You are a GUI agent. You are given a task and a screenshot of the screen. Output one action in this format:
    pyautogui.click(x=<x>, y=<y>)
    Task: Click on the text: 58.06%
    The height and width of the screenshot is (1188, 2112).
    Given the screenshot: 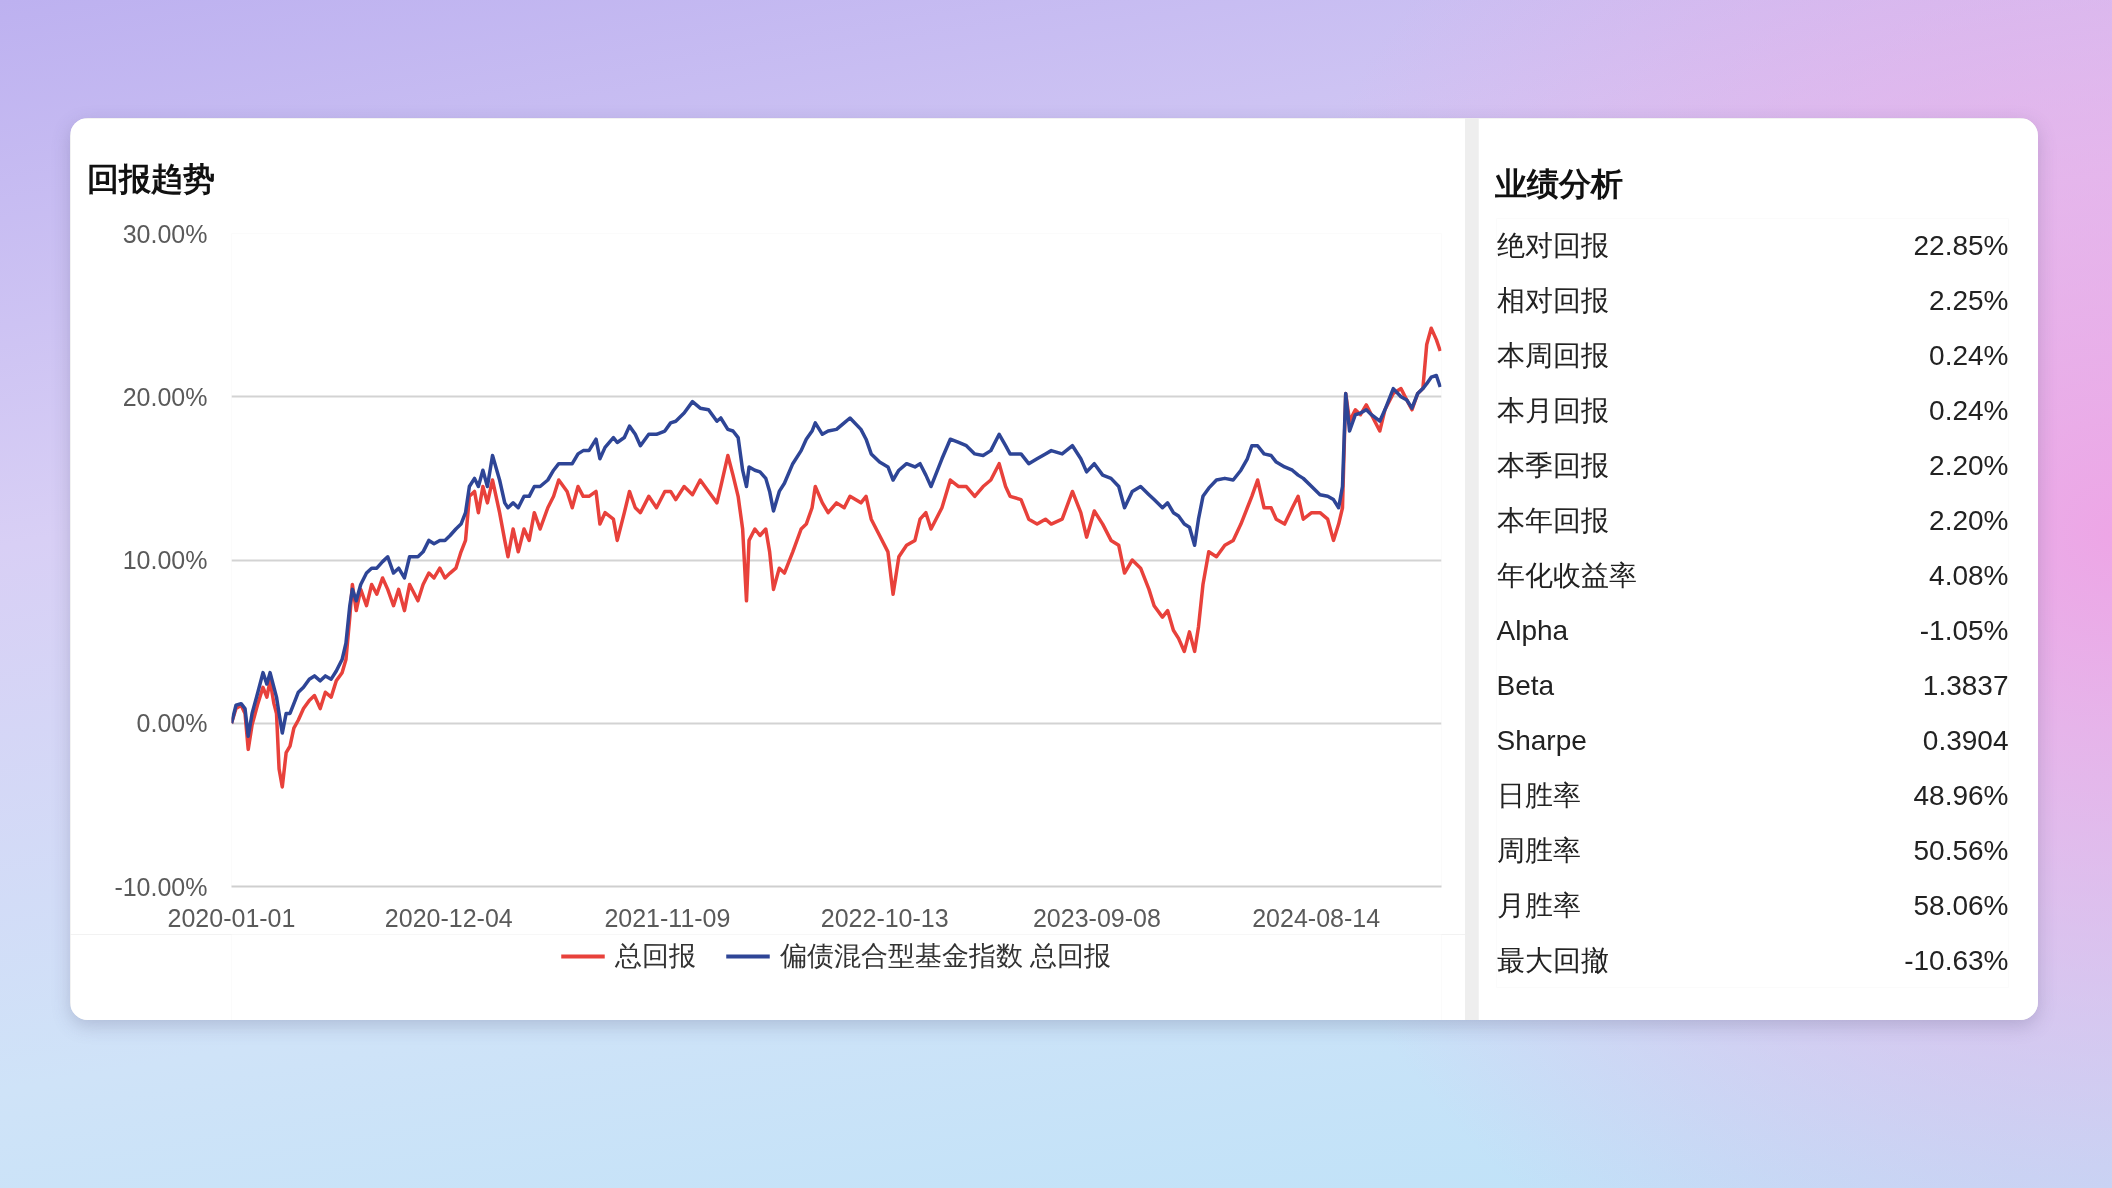 What is the action you would take?
    pyautogui.click(x=1961, y=905)
    